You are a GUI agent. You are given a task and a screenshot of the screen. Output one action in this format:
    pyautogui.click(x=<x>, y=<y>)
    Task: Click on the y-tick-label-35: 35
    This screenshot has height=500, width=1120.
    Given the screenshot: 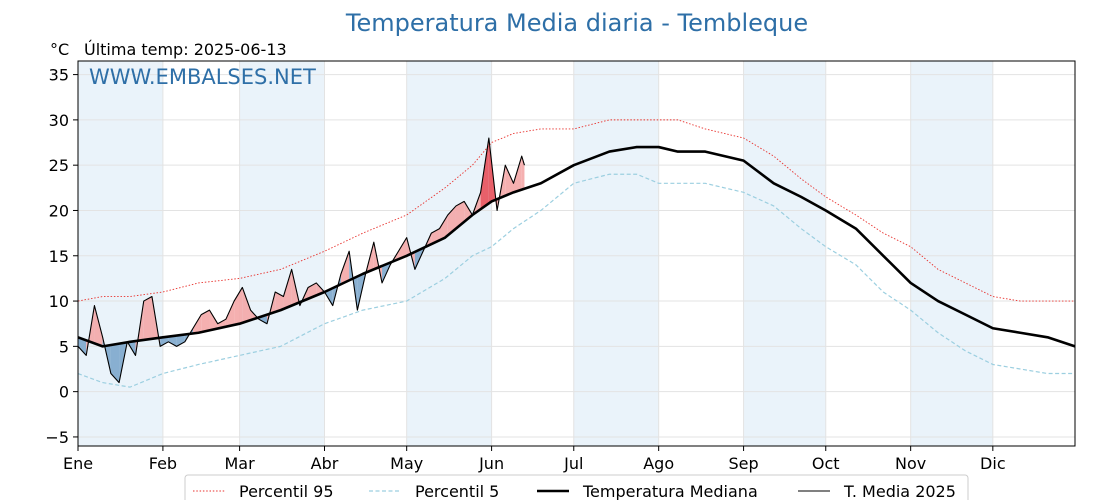 What is the action you would take?
    pyautogui.click(x=59, y=75)
    